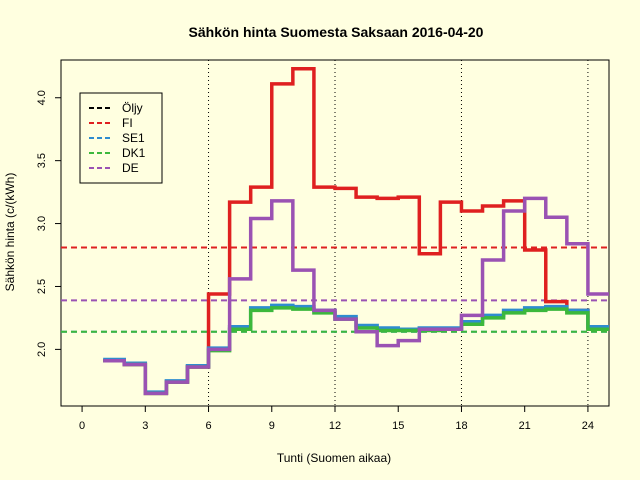  Describe the element at coordinates (134, 153) in the screenshot. I see `legend-label-dk1: DK1` at that location.